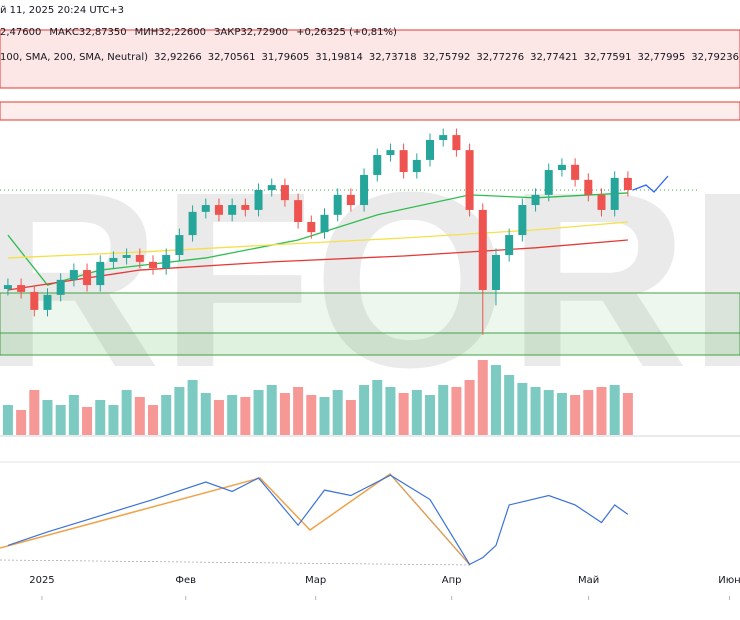 The image size is (740, 620). What do you see at coordinates (715, 57) in the screenshot?
I see `indicator-value: 32,79236` at bounding box center [715, 57].